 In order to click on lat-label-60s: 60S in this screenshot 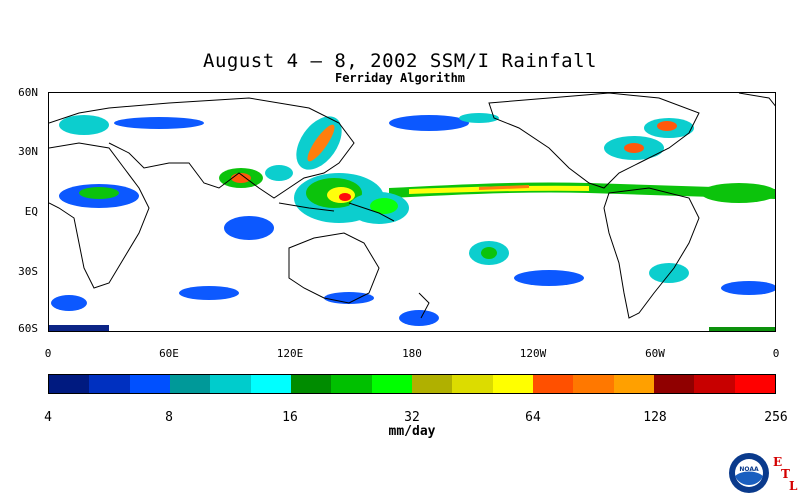, I will do `click(28, 328)`.